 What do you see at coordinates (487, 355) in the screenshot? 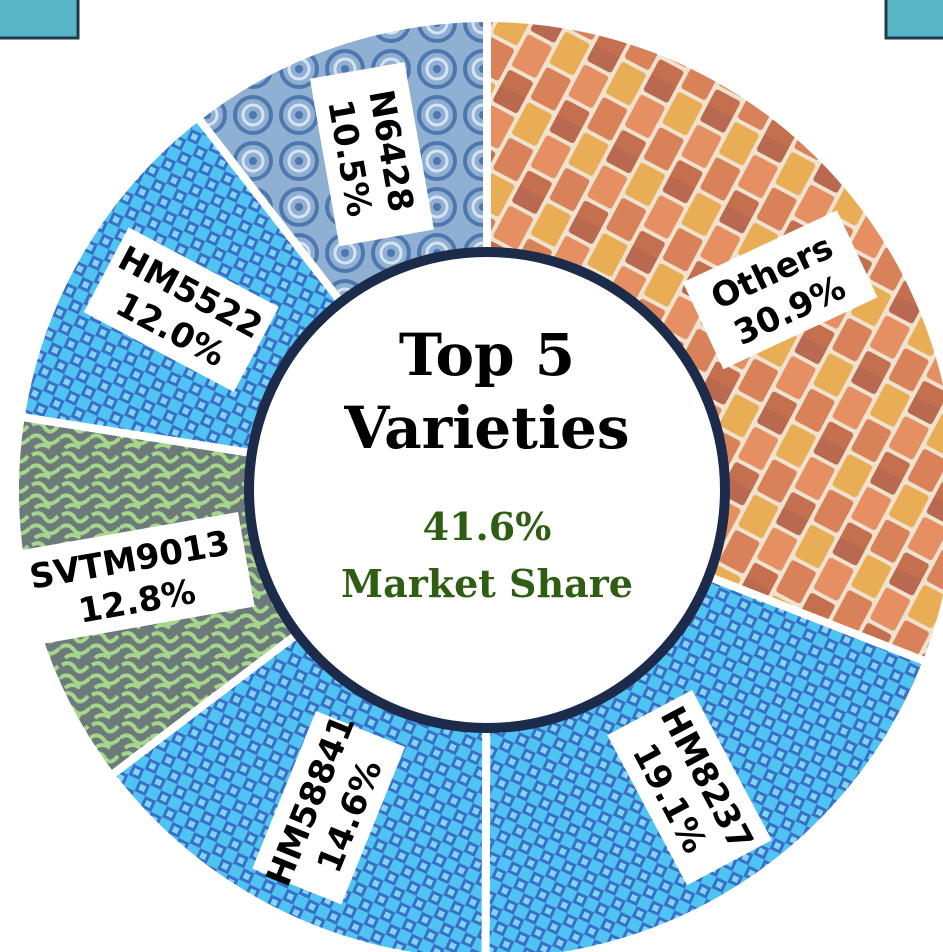
I see `center-title: Top 5` at bounding box center [487, 355].